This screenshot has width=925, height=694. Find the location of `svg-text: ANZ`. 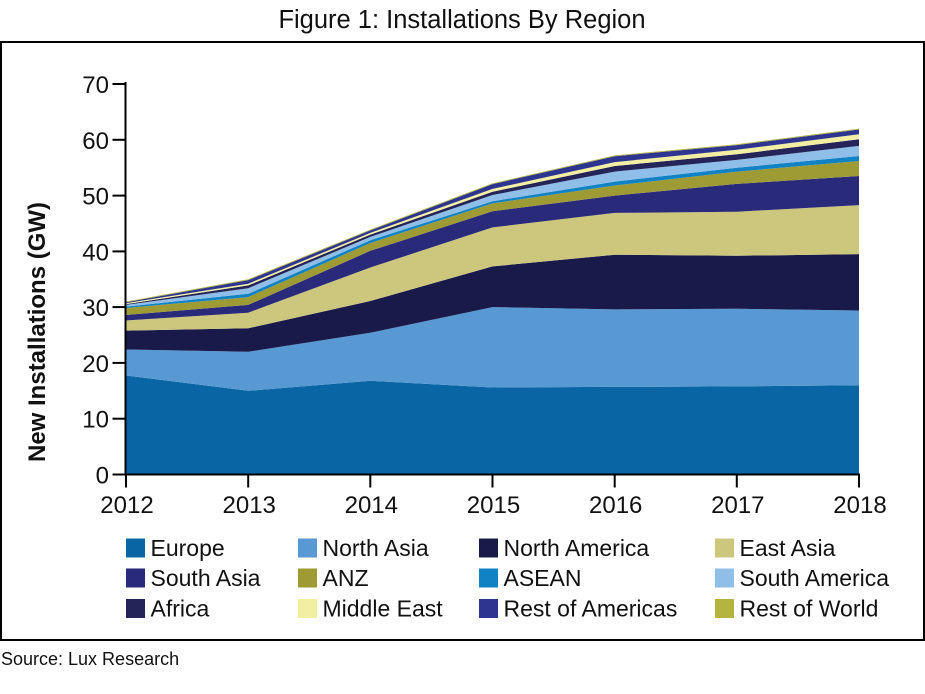

svg-text: ANZ is located at coordinates (346, 578).